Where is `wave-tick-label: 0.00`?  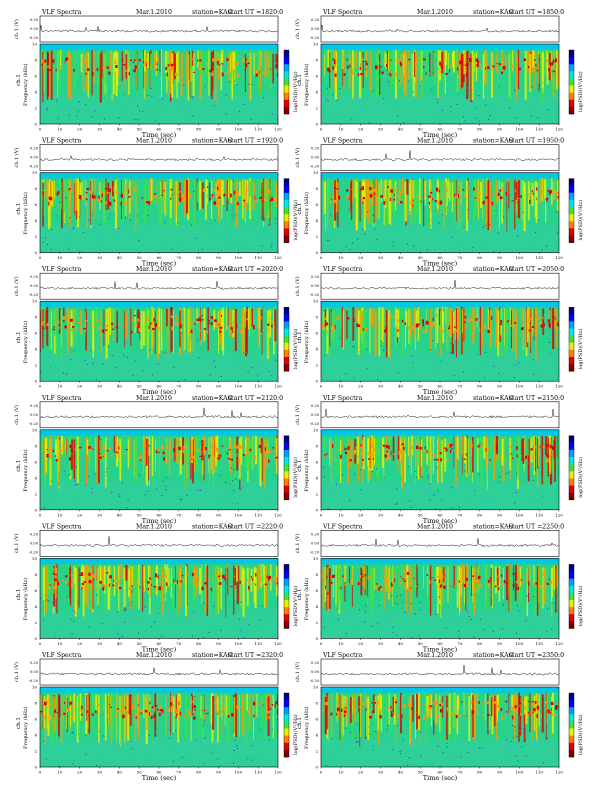
wave-tick-label: 0.00 is located at coordinates (315, 29).